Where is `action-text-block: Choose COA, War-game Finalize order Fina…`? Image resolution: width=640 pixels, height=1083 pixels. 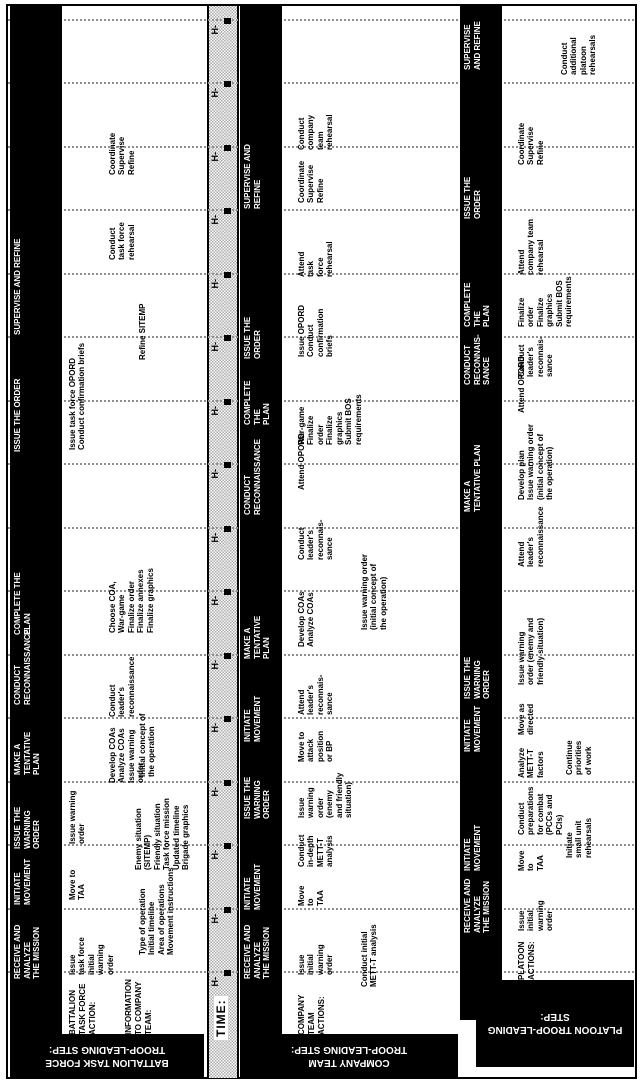 action-text-block: Choose COA, War-game Finalize order Fina… is located at coordinates (131, 600).